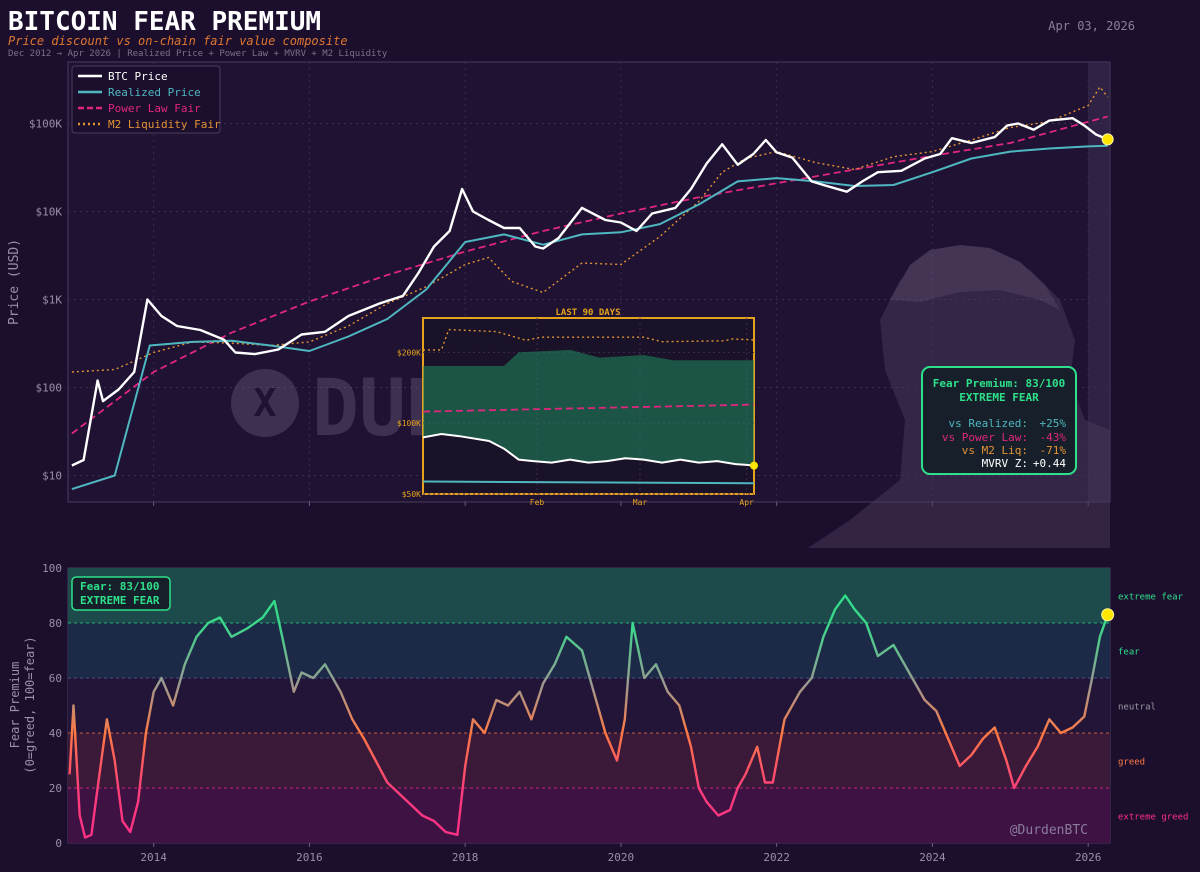 The image size is (1200, 872). I want to click on inset-series-power-law-fair, so click(588, 408).